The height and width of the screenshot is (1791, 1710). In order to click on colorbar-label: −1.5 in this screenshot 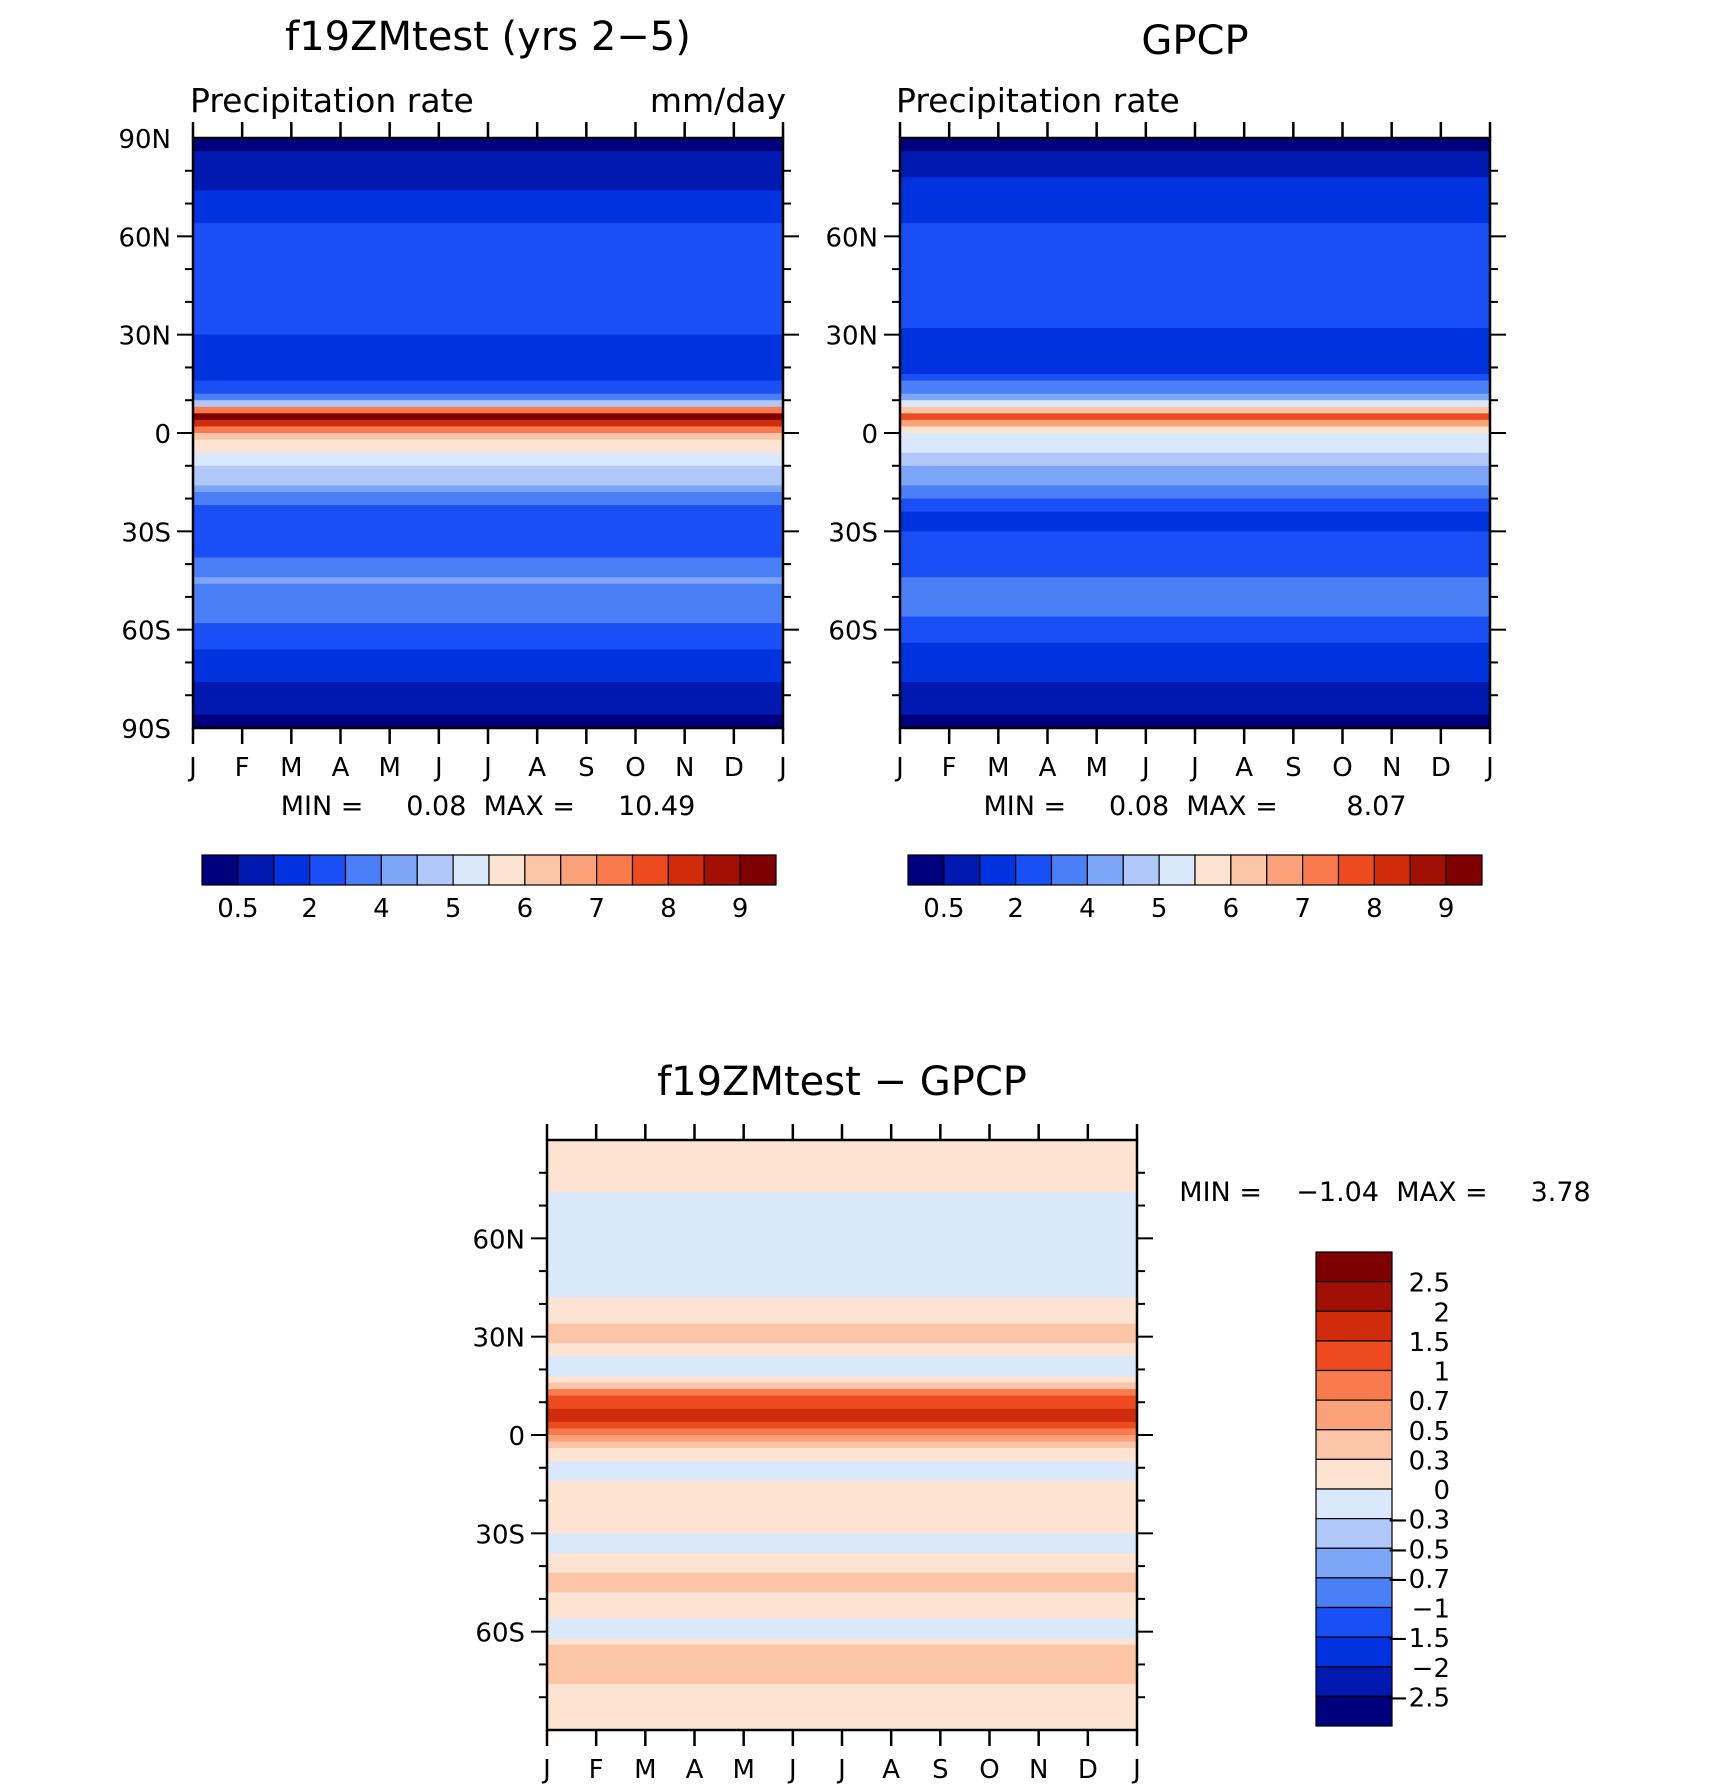, I will do `click(1418, 1639)`.